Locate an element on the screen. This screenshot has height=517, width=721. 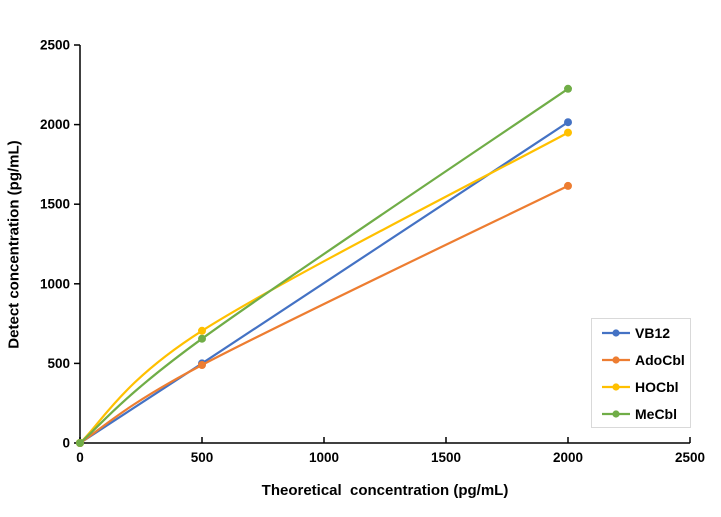
legend-label: HOCbl is located at coordinates (657, 386).